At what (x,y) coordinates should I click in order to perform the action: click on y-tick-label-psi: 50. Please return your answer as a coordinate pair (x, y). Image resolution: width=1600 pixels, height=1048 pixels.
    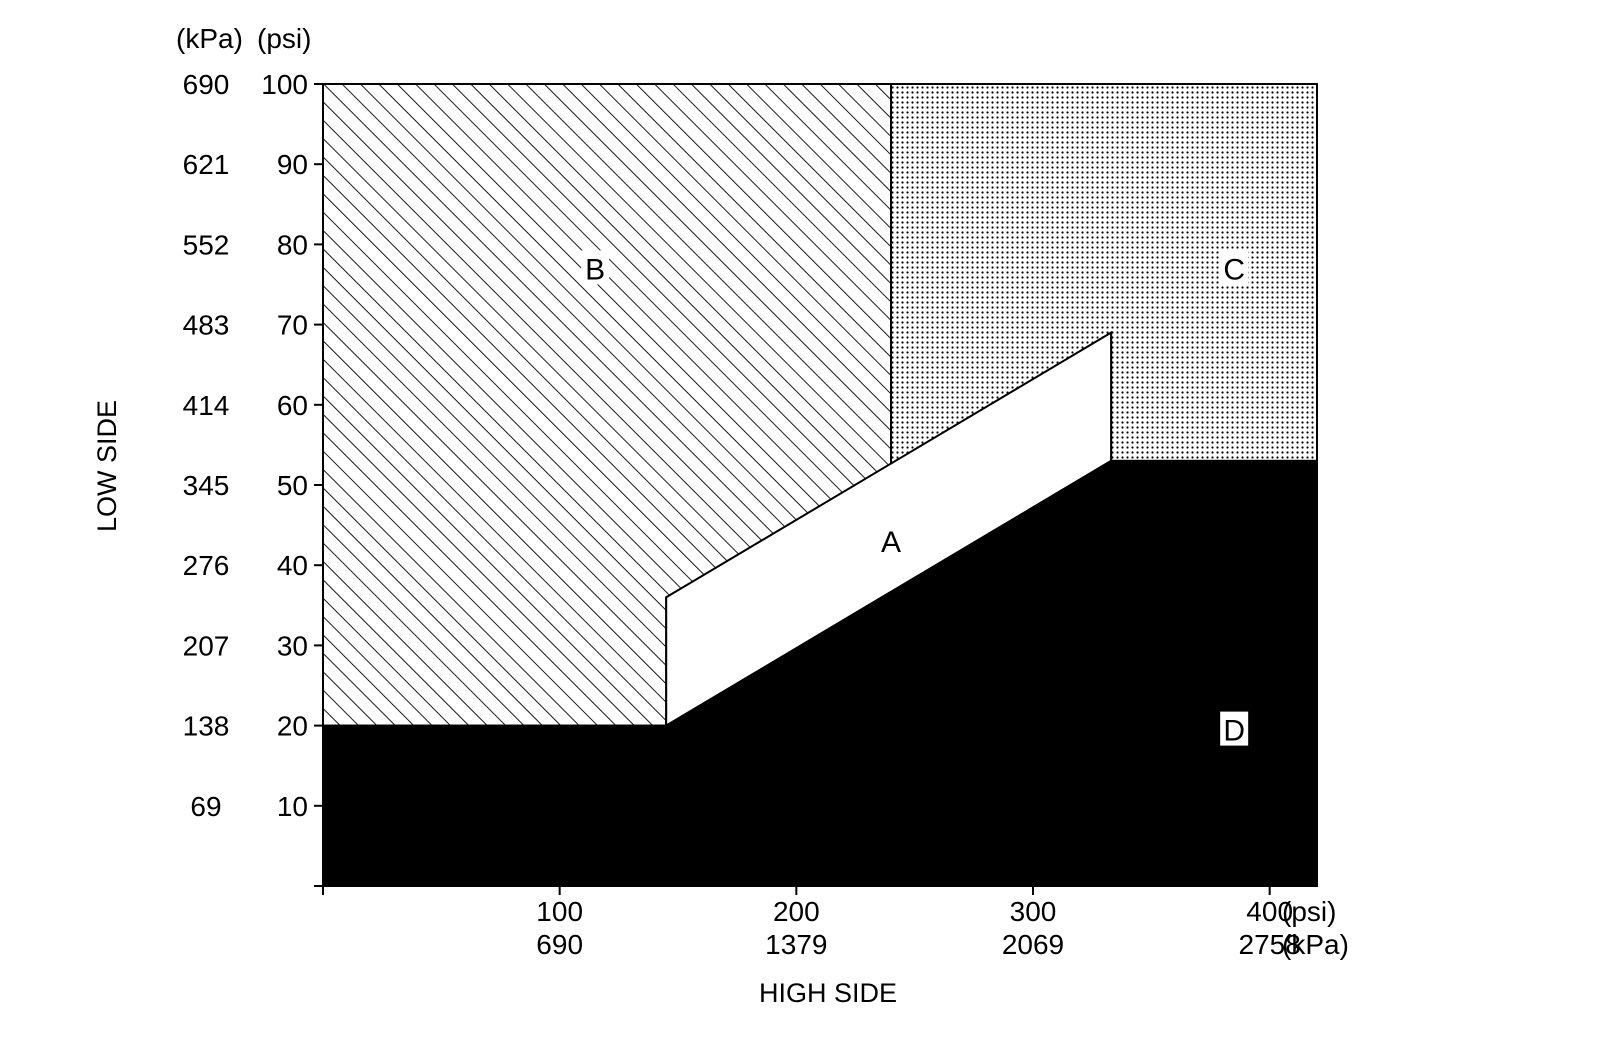
    Looking at the image, I should click on (292, 485).